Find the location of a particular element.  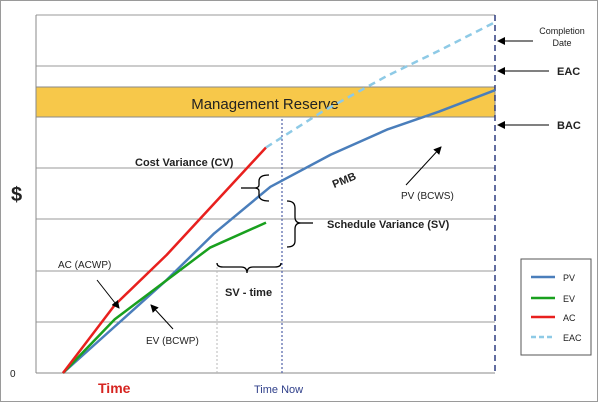

completion-label-line1: Completion is located at coordinates (562, 31).